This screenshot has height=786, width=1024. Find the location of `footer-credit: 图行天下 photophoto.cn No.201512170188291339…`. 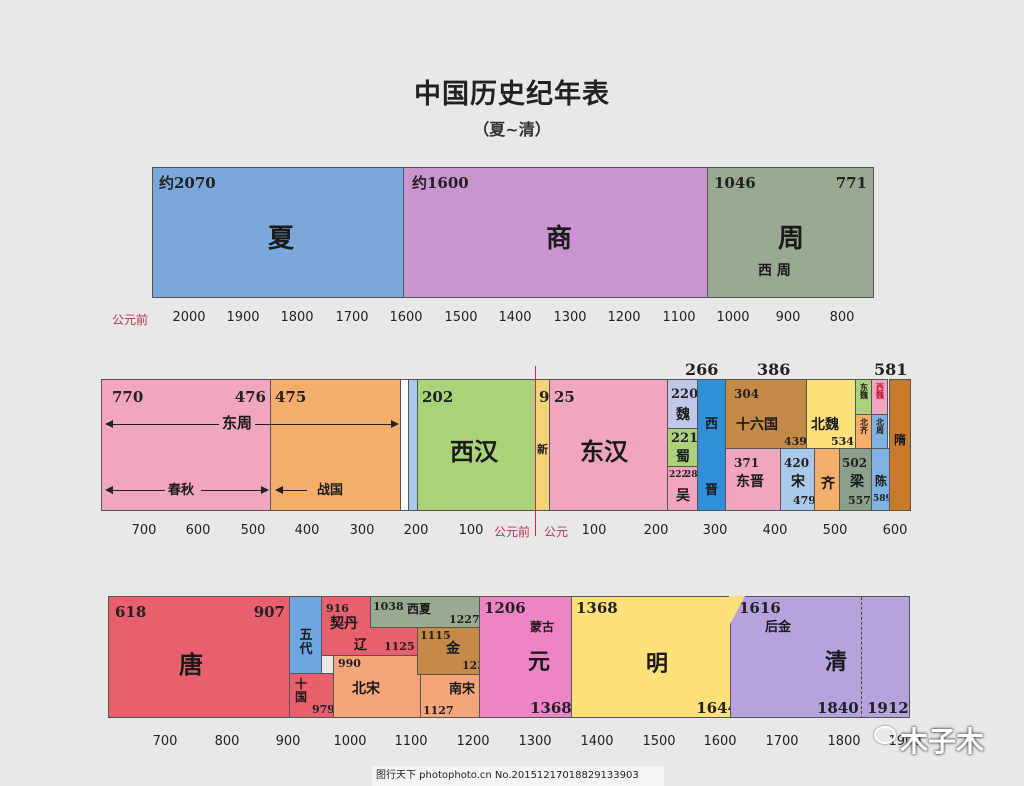

footer-credit: 图行天下 photophoto.cn No.201512170188291339… is located at coordinates (518, 776).